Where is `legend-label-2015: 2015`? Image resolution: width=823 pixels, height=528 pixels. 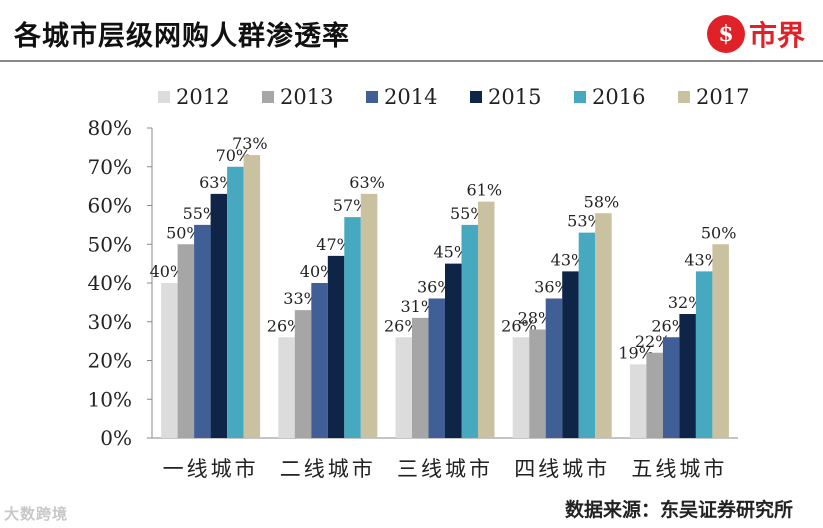
legend-label-2015: 2015 is located at coordinates (514, 97).